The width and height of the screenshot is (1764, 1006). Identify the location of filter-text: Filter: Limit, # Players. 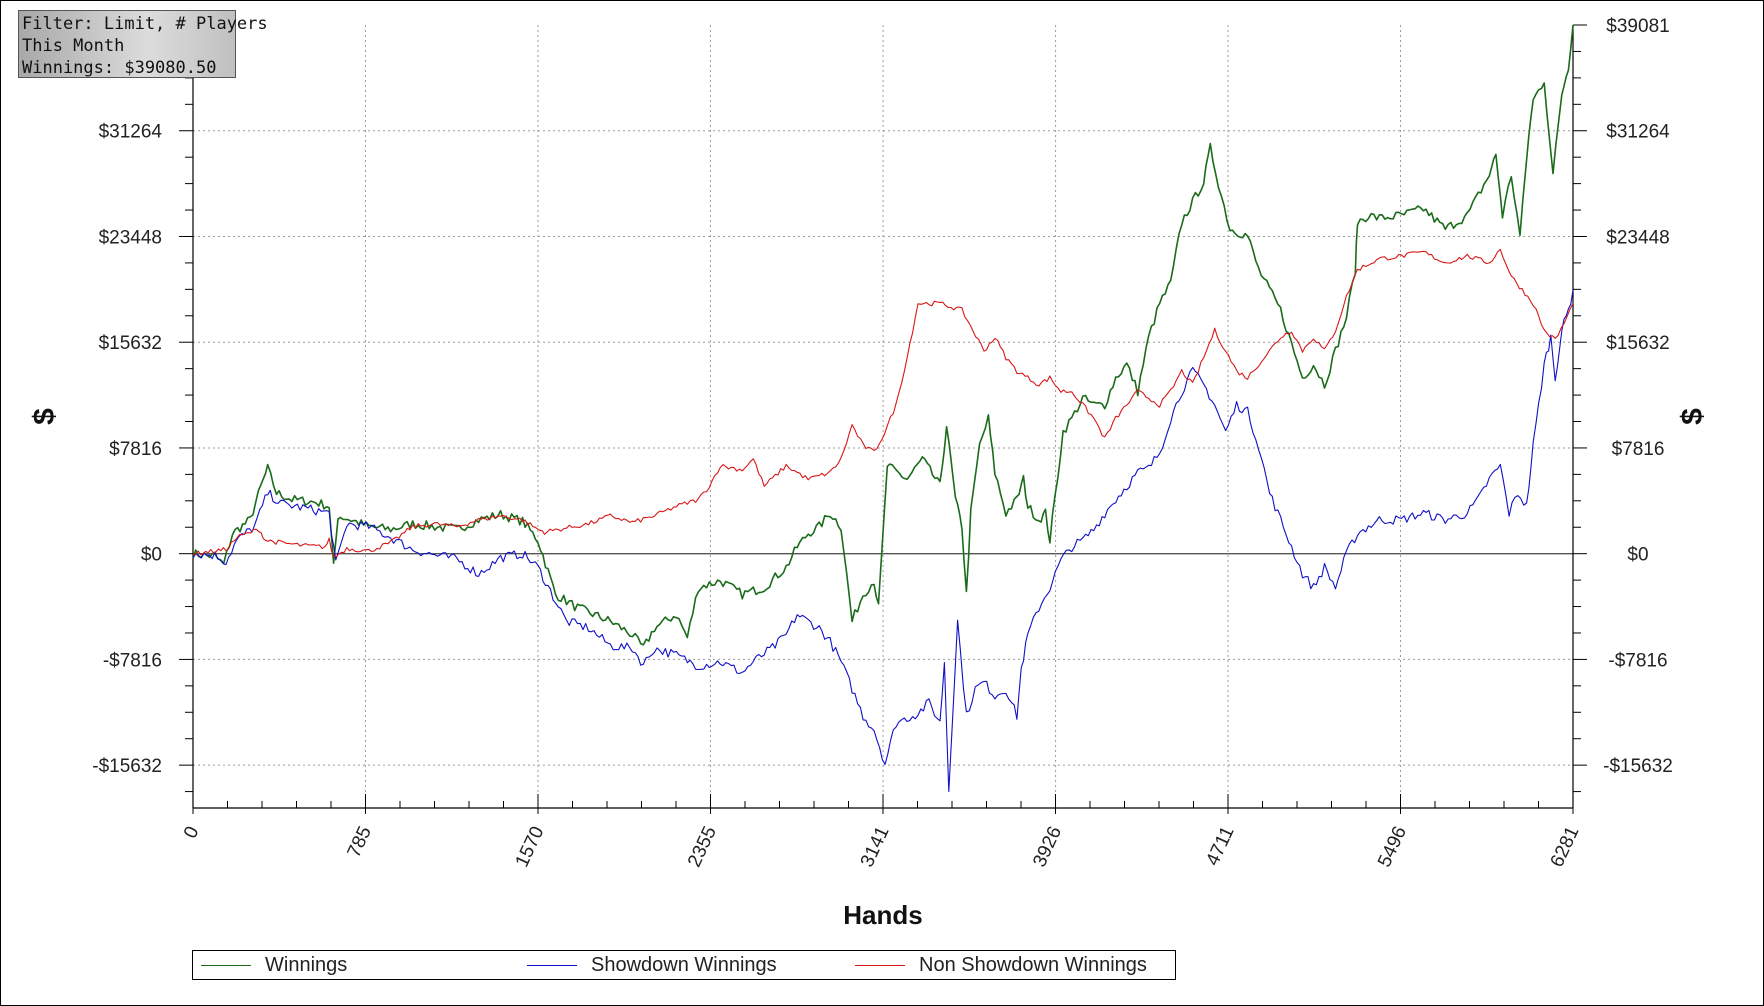
(145, 24).